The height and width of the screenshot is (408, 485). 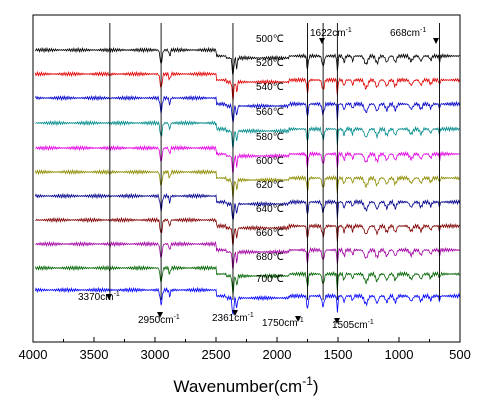 What do you see at coordinates (270, 279) in the screenshot?
I see `series-label: 700℃` at bounding box center [270, 279].